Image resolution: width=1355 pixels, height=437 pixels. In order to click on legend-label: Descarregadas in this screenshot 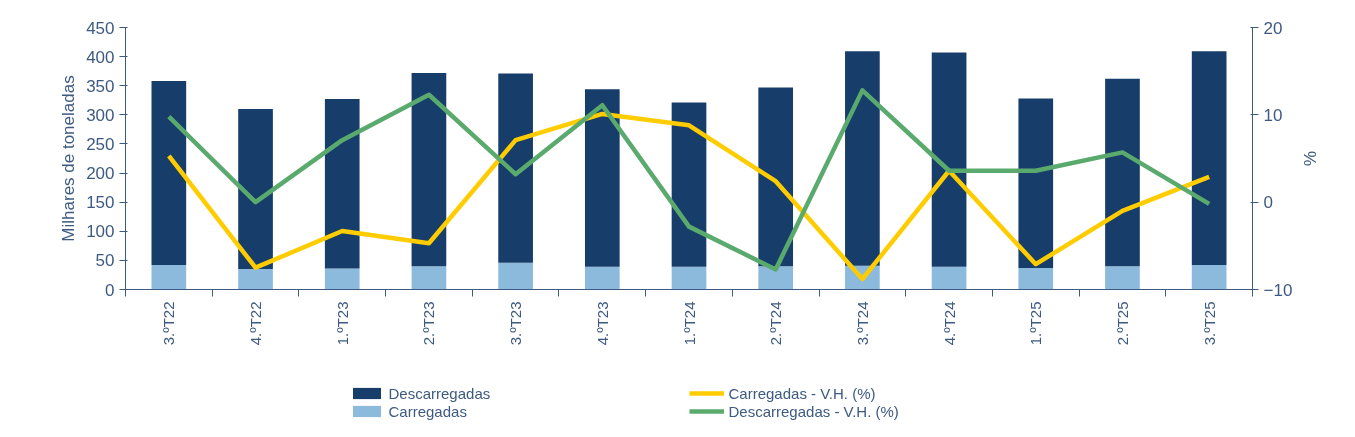, I will do `click(440, 393)`.